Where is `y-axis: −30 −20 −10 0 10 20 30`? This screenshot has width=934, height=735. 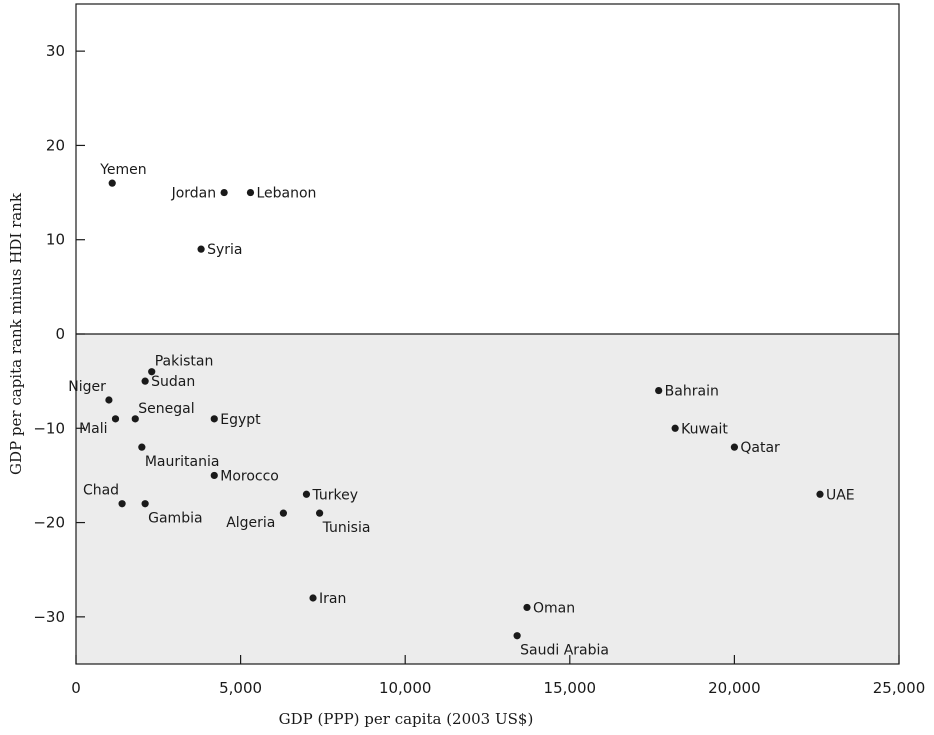
y-axis: −30 −20 −10 0 10 20 30 is located at coordinates (59, 334).